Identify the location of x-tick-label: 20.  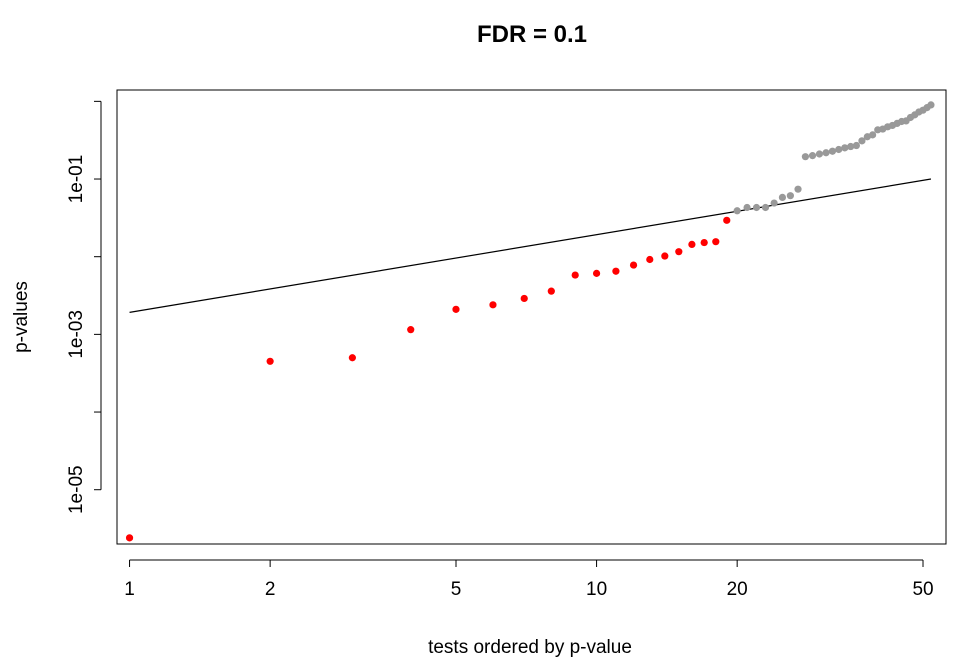
(737, 589).